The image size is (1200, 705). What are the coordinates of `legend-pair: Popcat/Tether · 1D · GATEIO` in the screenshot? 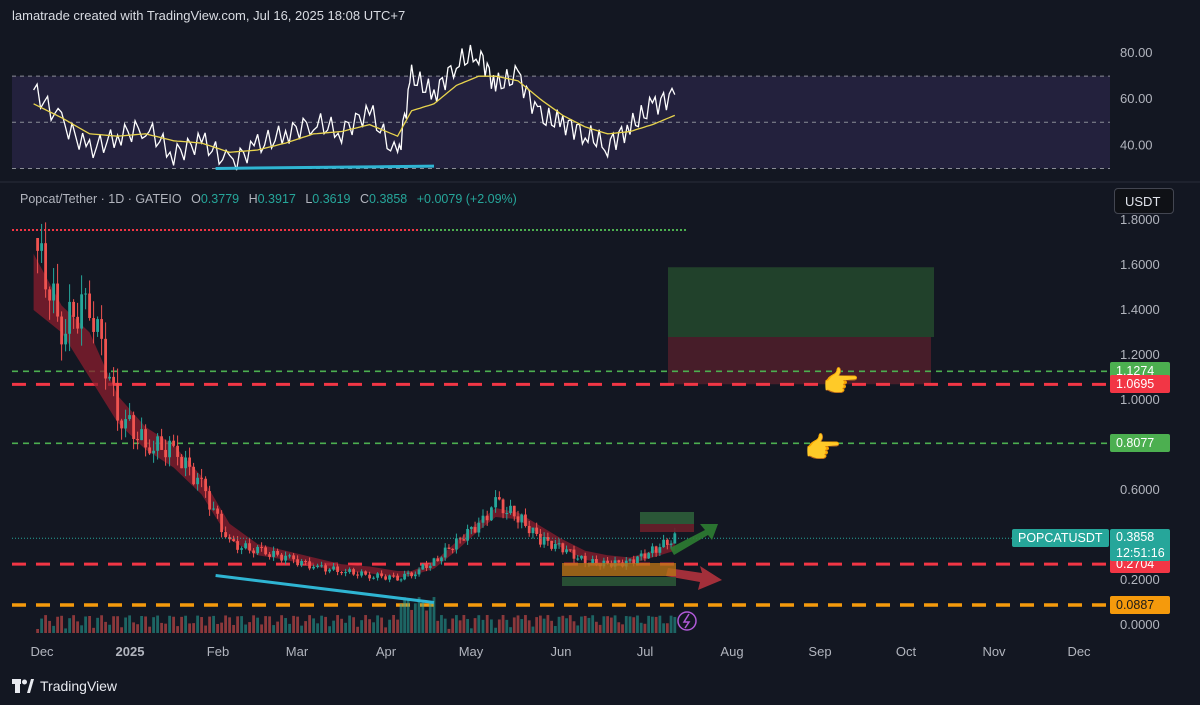 It's located at (101, 199).